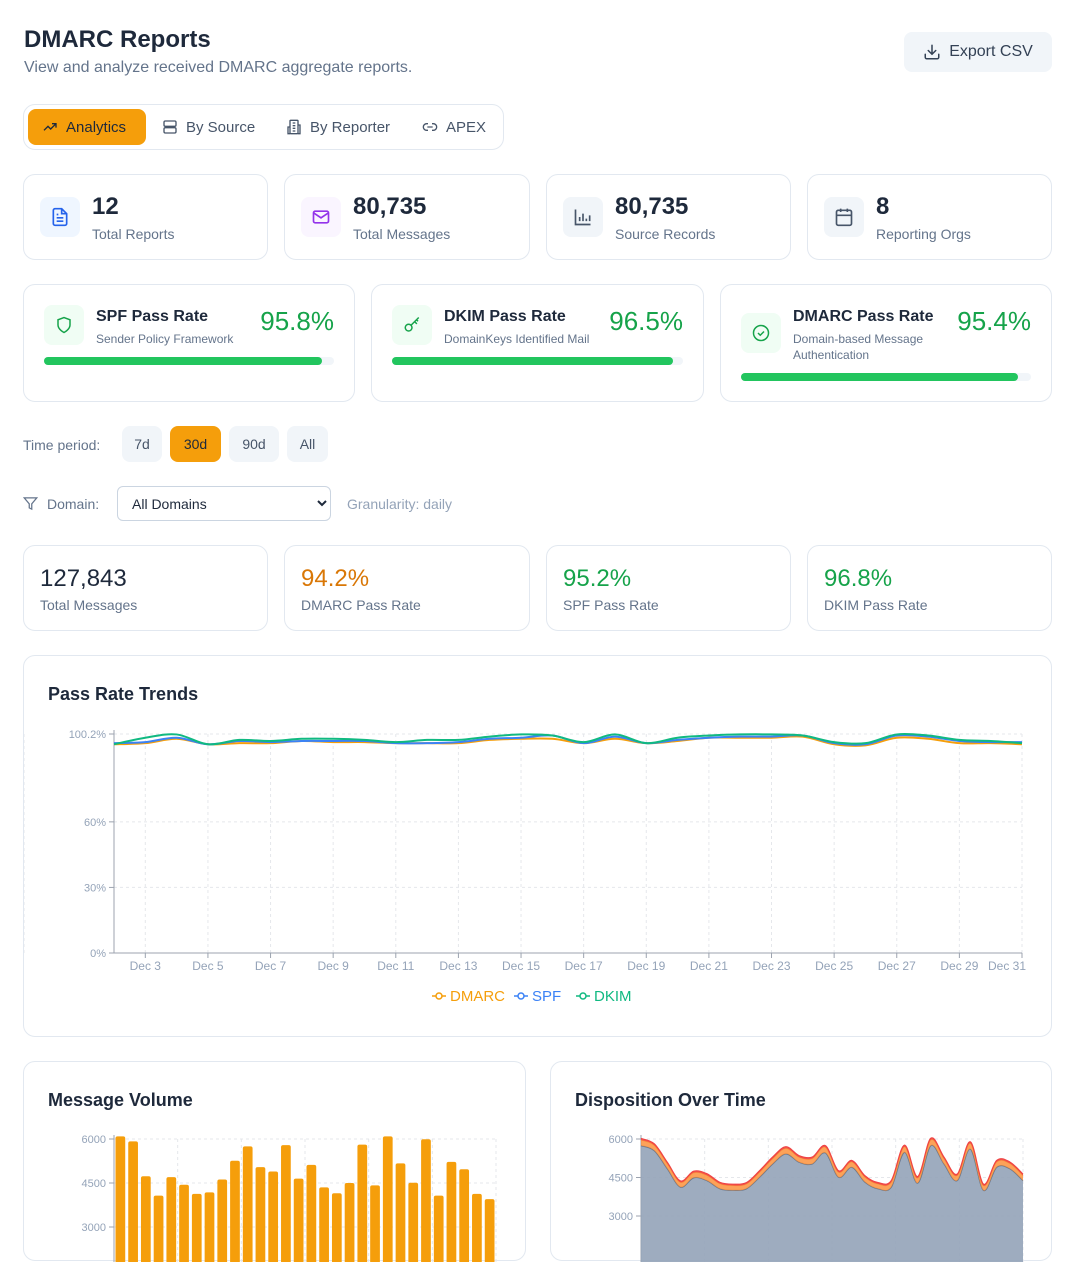 The width and height of the screenshot is (1070, 1262). I want to click on granularity-label: Granularity: daily, so click(400, 504).